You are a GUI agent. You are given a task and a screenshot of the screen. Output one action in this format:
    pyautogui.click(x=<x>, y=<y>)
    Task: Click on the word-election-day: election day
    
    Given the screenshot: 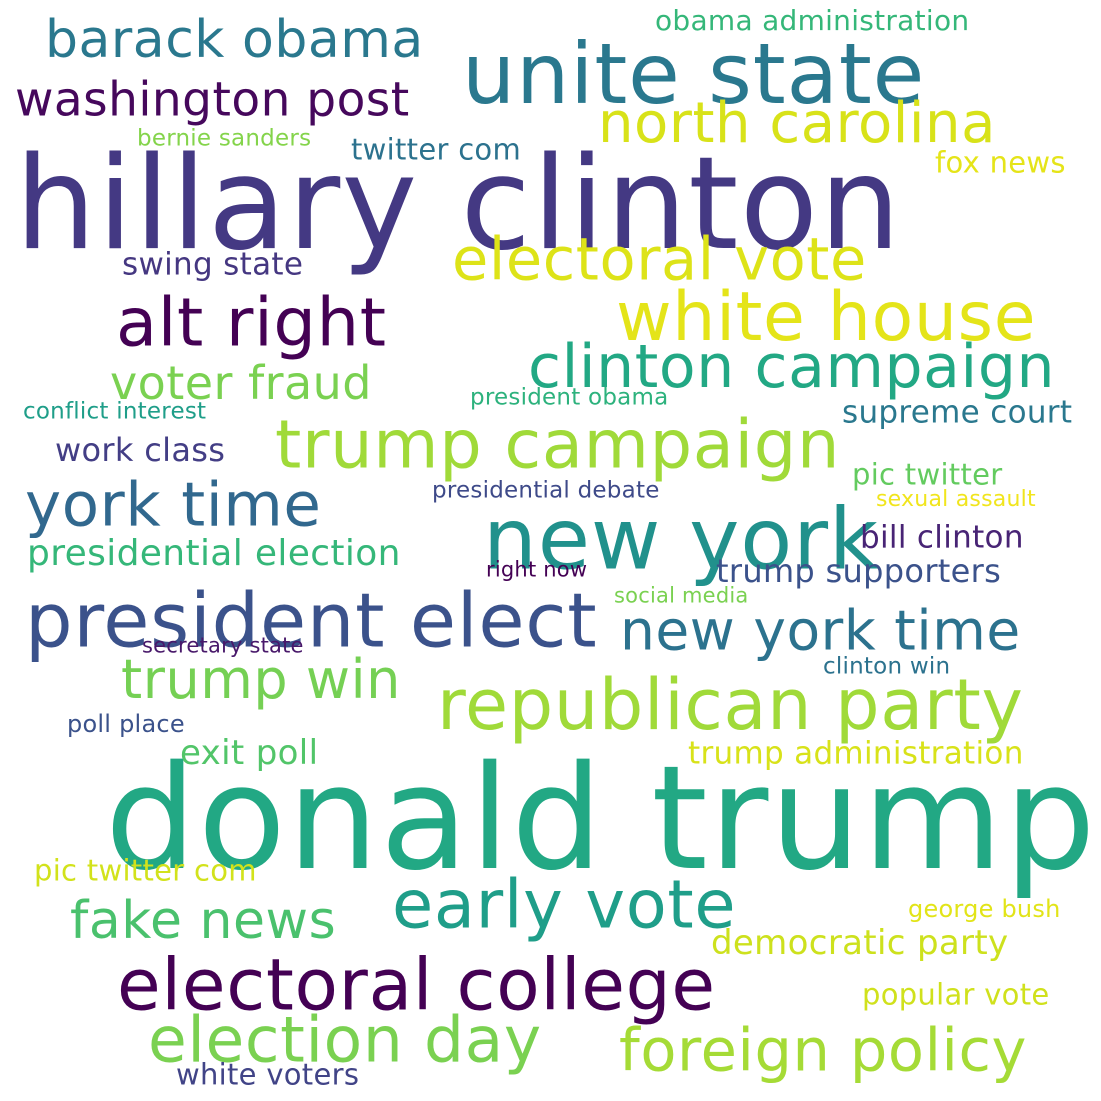 What is the action you would take?
    pyautogui.click(x=345, y=1040)
    